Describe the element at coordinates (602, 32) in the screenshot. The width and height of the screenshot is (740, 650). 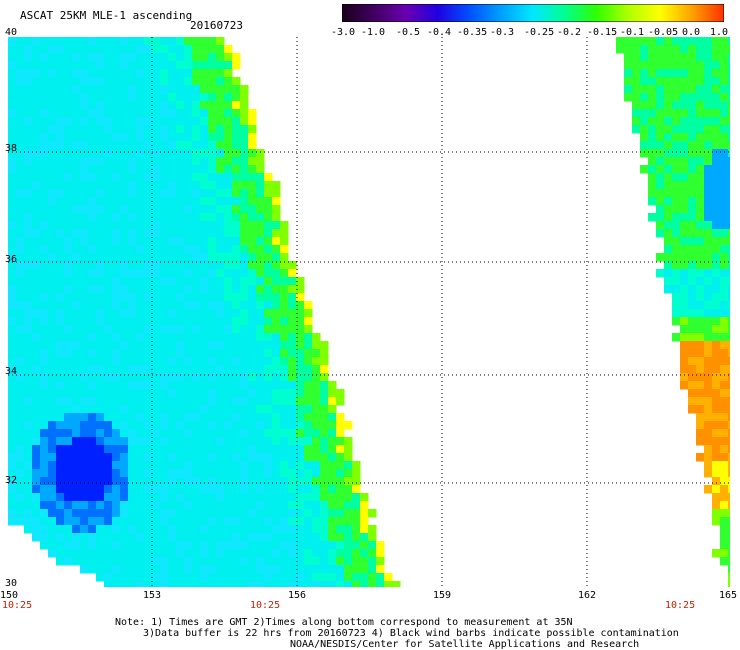
I see `colorbar-label: -0.15` at that location.